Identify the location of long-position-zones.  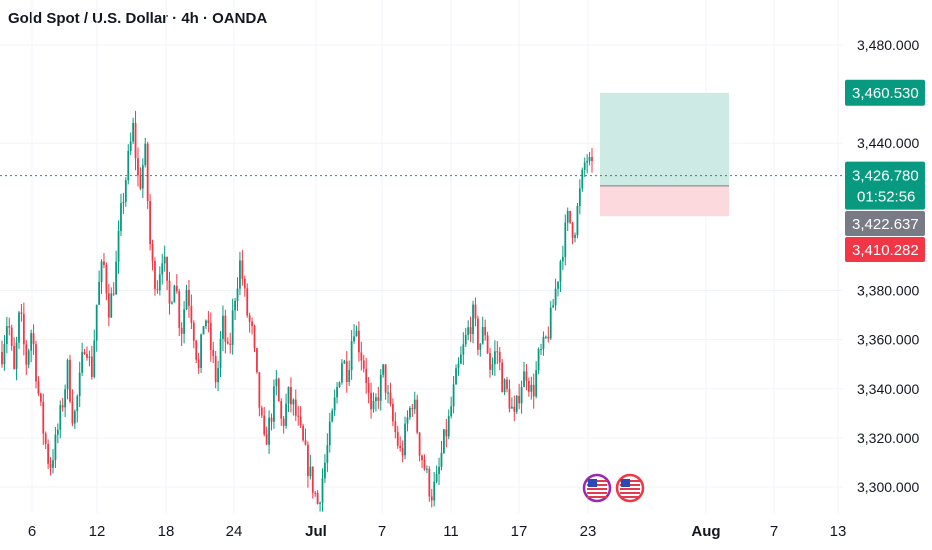
(664, 154).